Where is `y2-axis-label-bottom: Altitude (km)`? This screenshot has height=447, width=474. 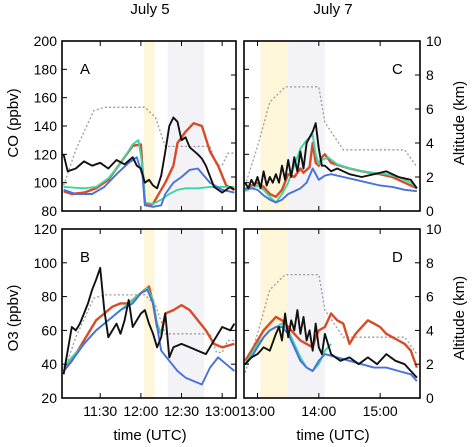 y2-axis-label-bottom: Altitude (km) is located at coordinates (459, 318).